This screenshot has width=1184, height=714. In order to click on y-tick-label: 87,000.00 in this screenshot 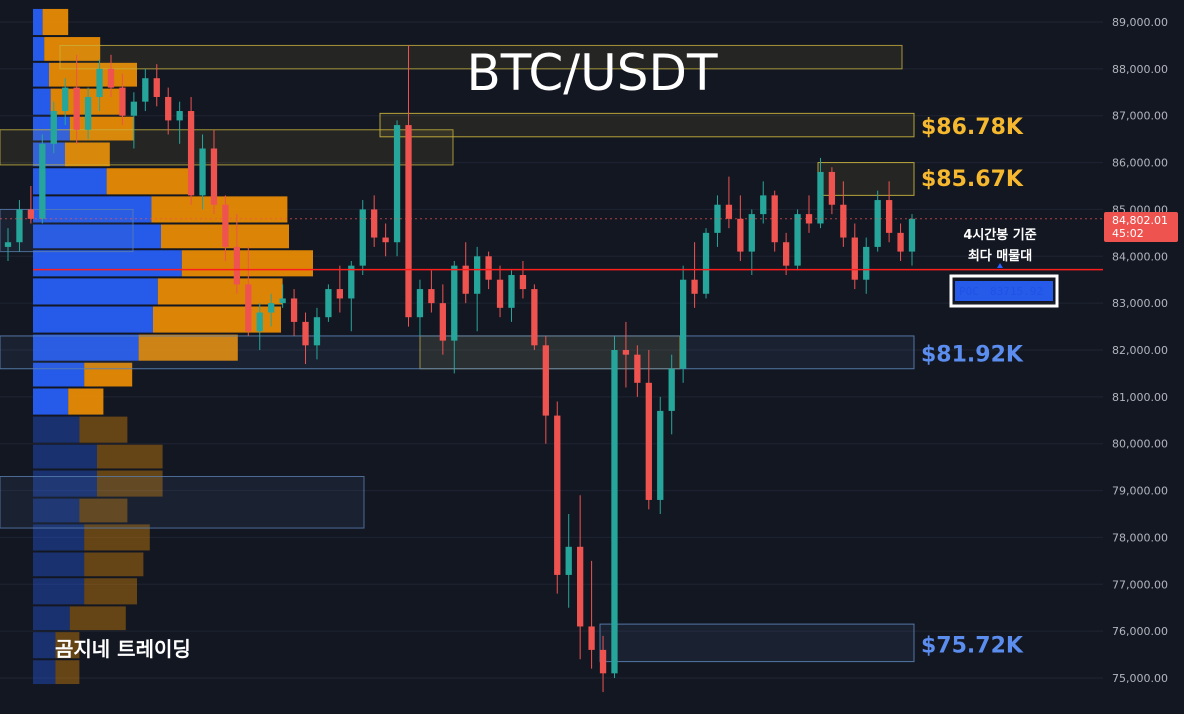, I will do `click(1140, 116)`.